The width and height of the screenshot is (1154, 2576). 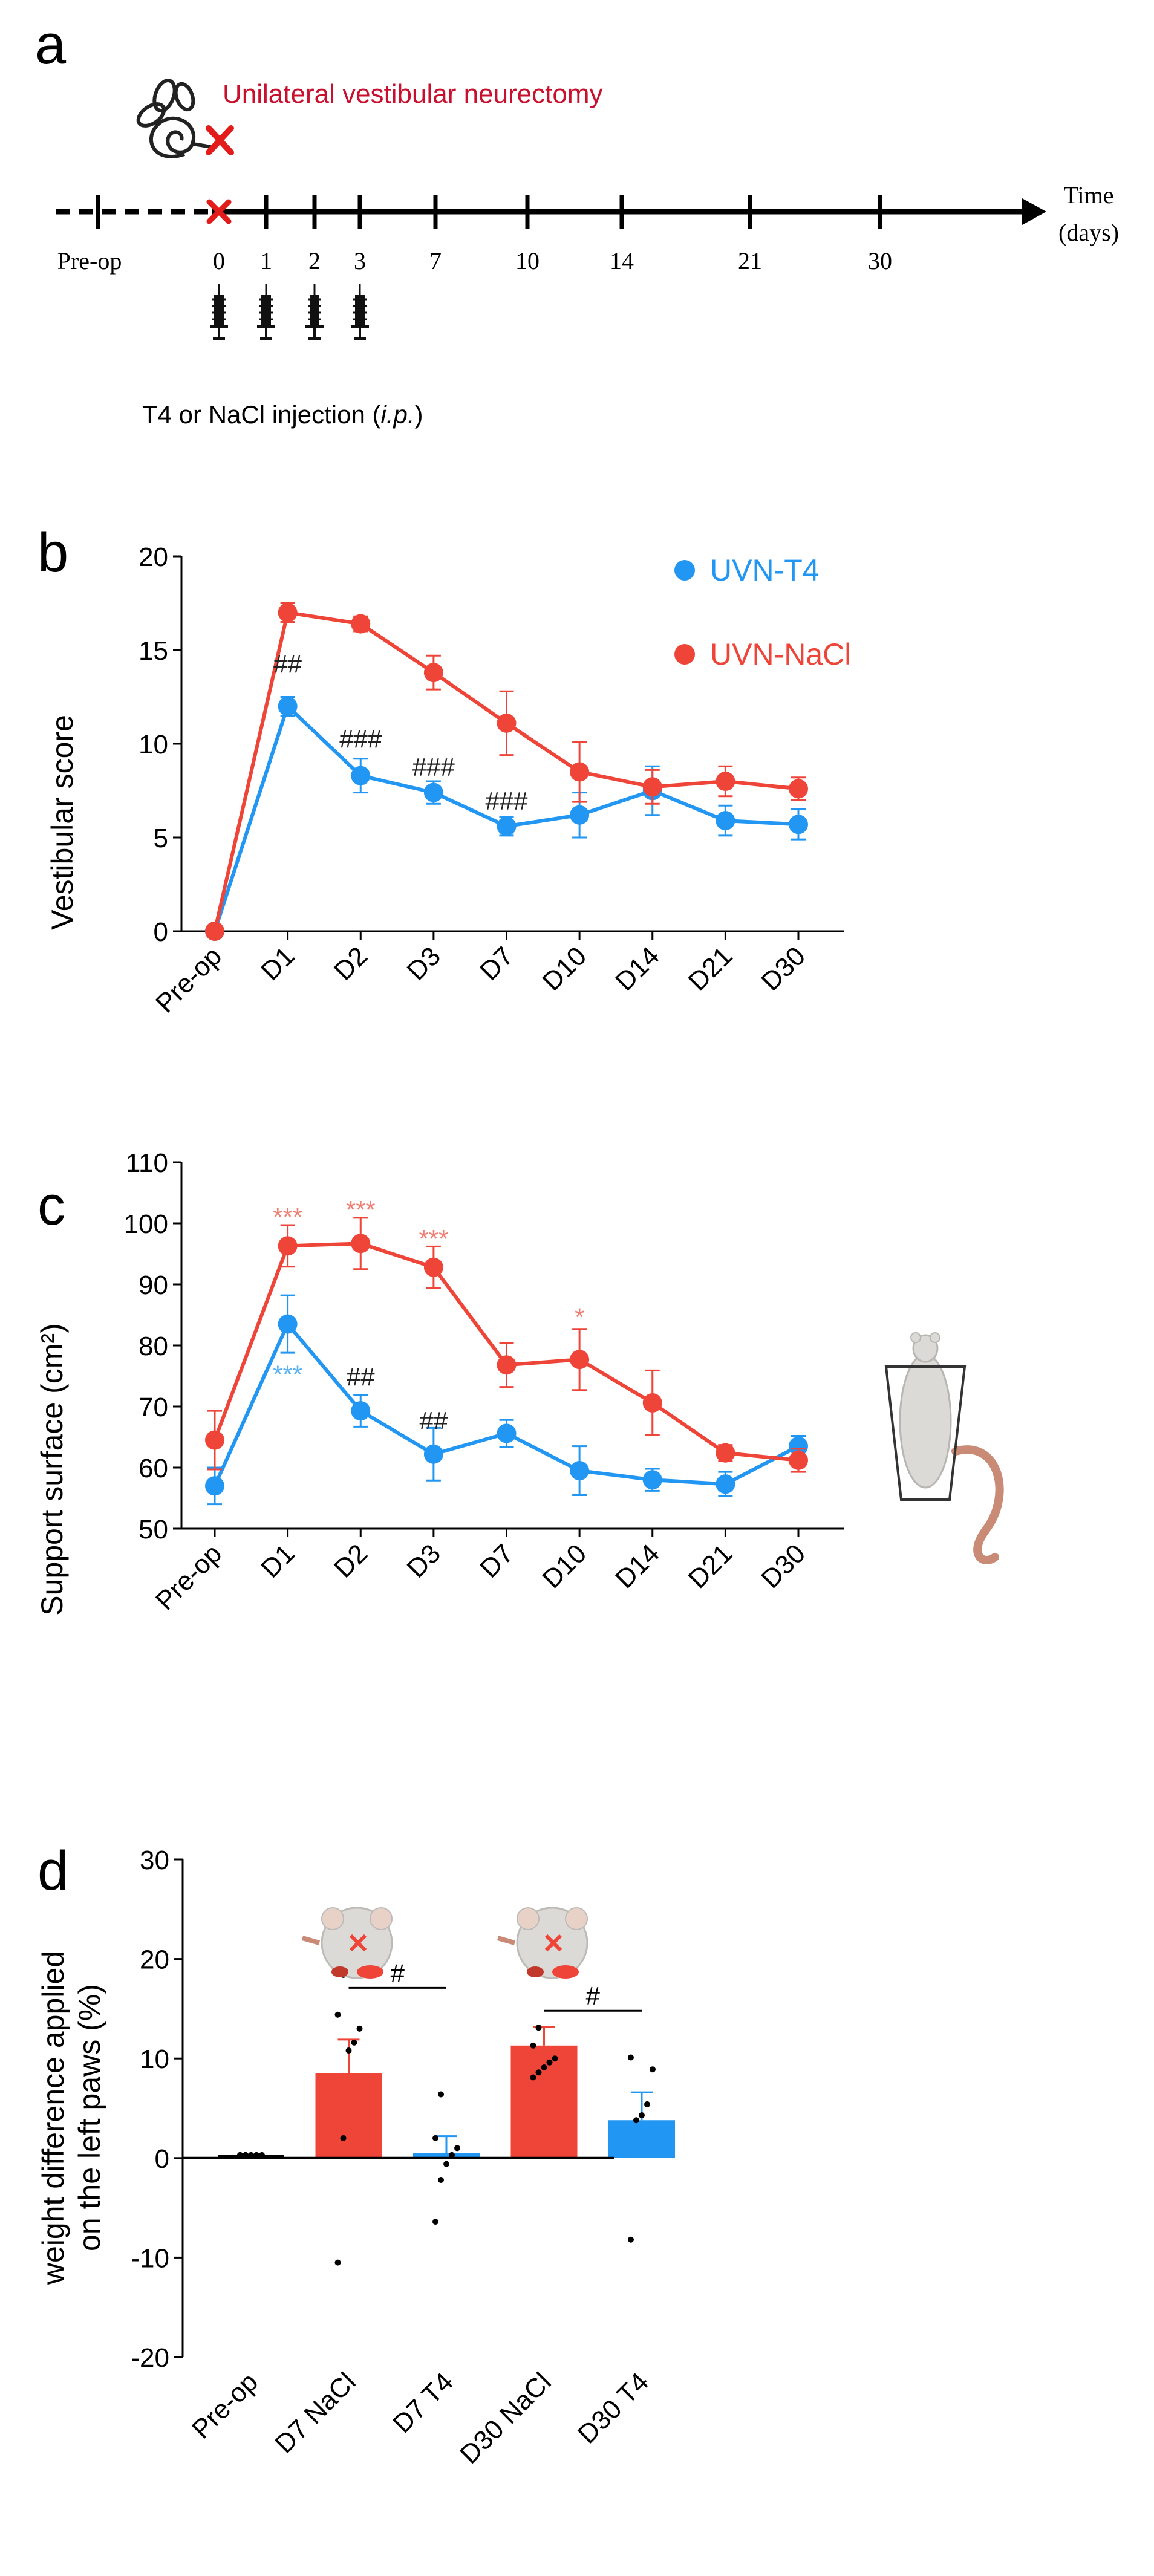 What do you see at coordinates (579, 1318) in the screenshot?
I see `significance-annotation: *` at bounding box center [579, 1318].